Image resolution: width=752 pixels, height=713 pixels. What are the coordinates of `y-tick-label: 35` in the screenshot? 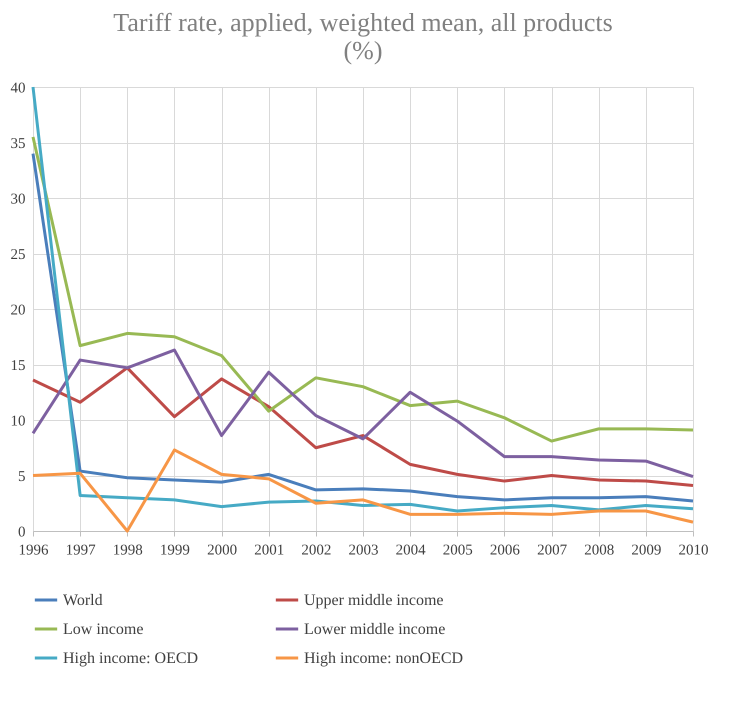 It's located at (18, 144).